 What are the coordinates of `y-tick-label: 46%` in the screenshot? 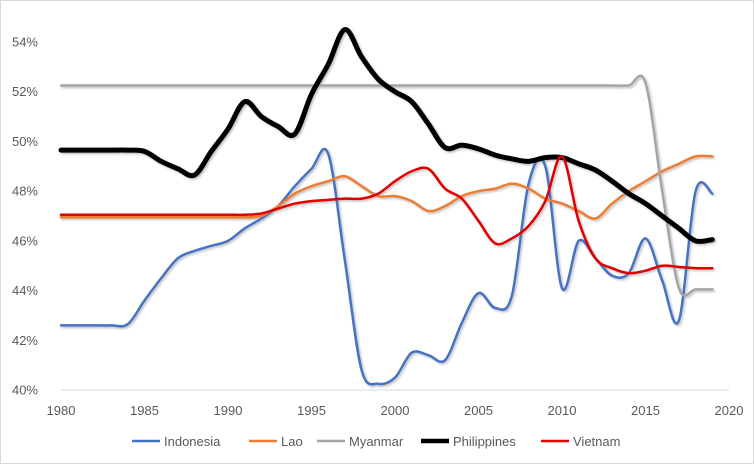 It's located at (25, 240).